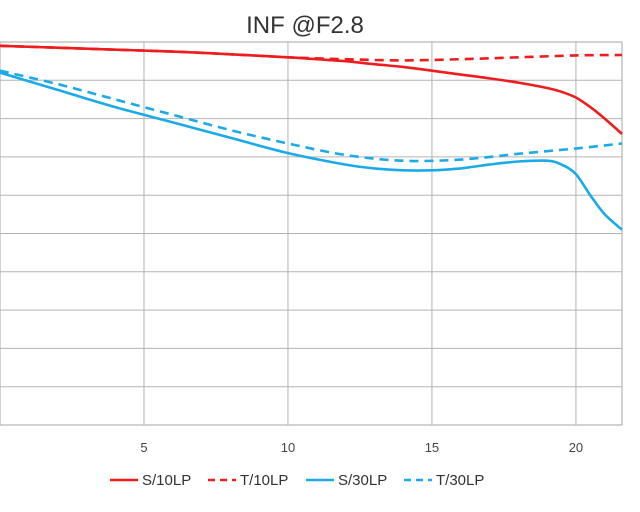 The width and height of the screenshot is (640, 512). I want to click on legend-label: T/10LP, so click(264, 480).